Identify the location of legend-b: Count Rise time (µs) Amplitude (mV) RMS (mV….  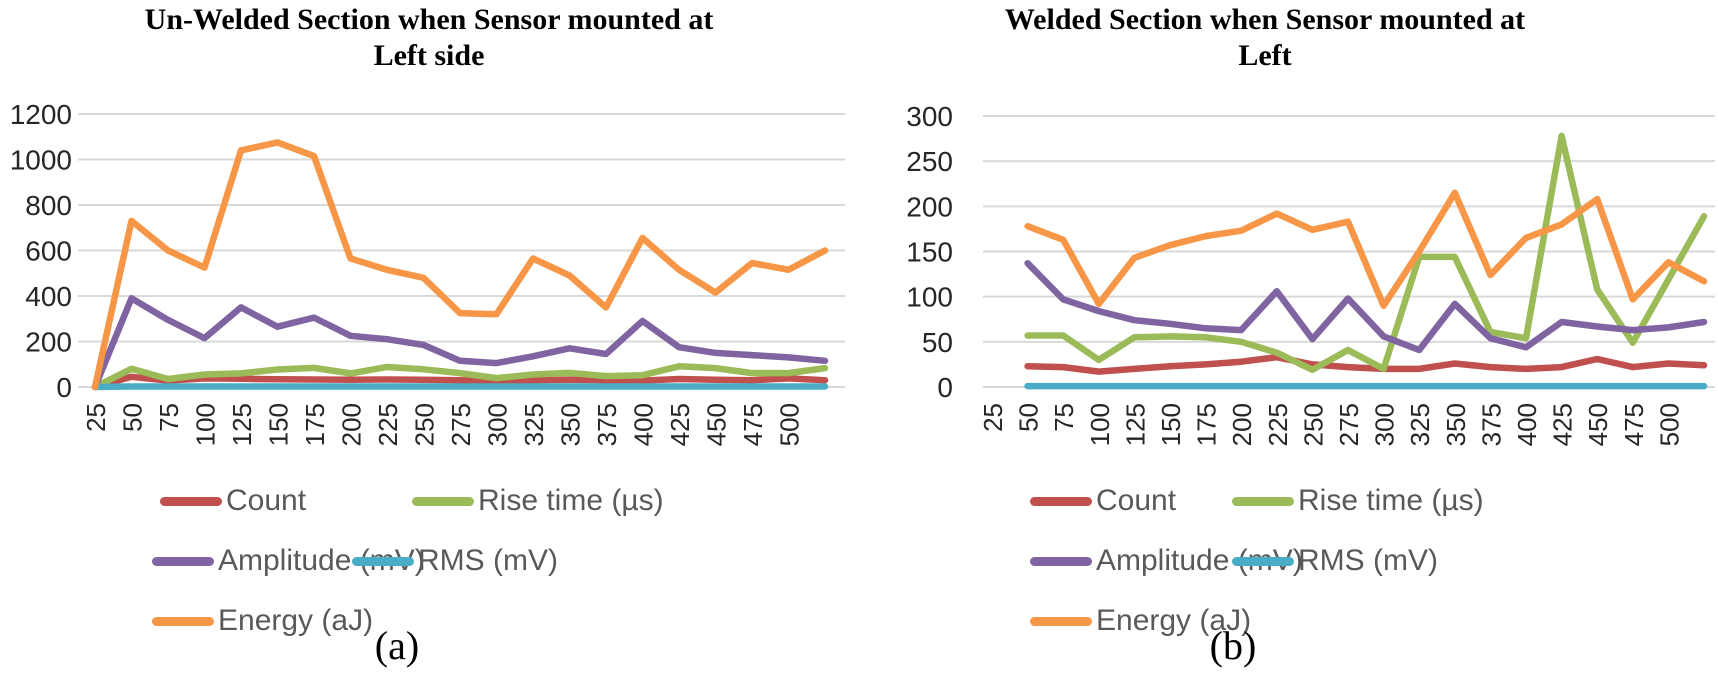
(1288, 570).